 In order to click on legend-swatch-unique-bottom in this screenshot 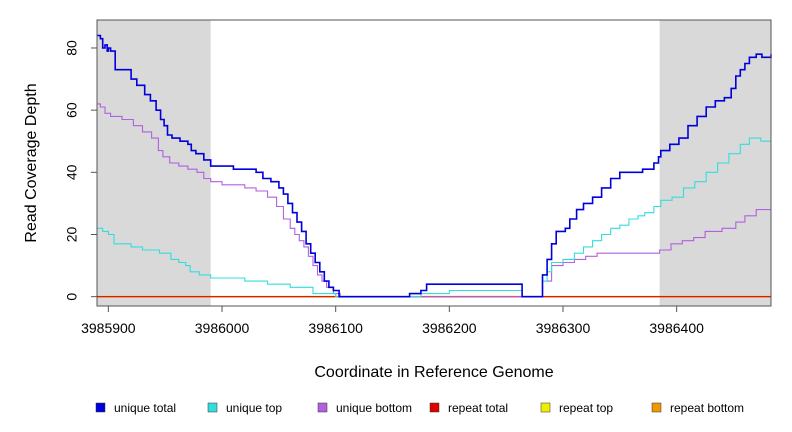, I will do `click(322, 407)`.